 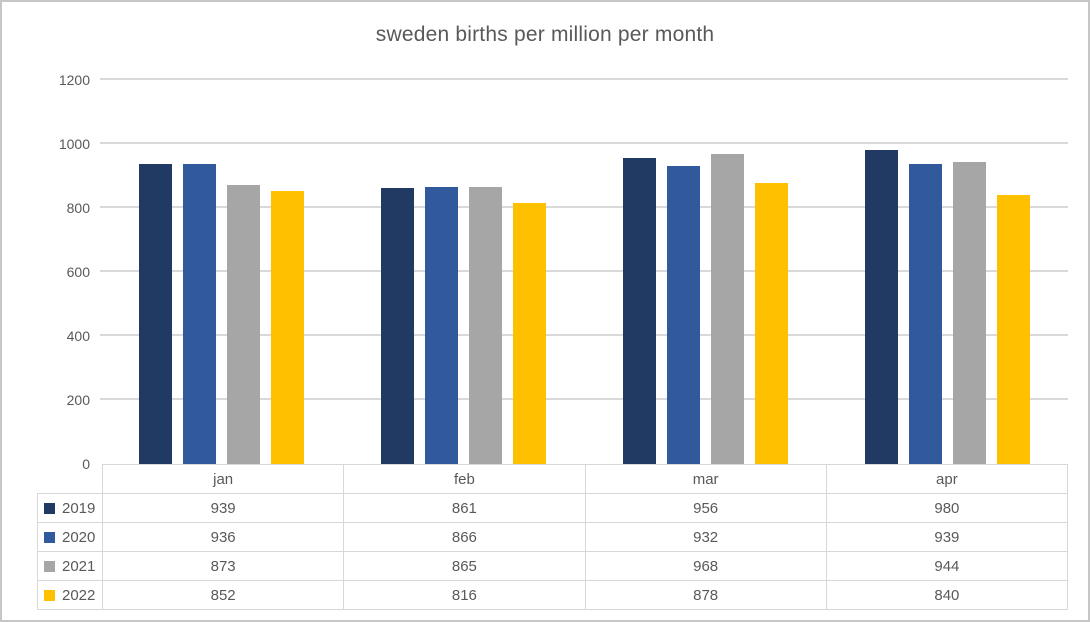 What do you see at coordinates (223, 566) in the screenshot?
I see `cell-2021-jan: 873` at bounding box center [223, 566].